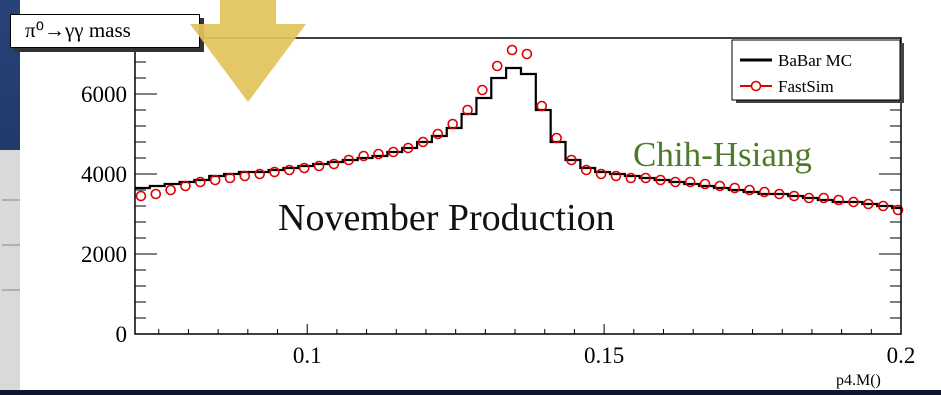  What do you see at coordinates (817, 71) in the screenshot?
I see `chart-legend: BaBar MC FastSim` at bounding box center [817, 71].